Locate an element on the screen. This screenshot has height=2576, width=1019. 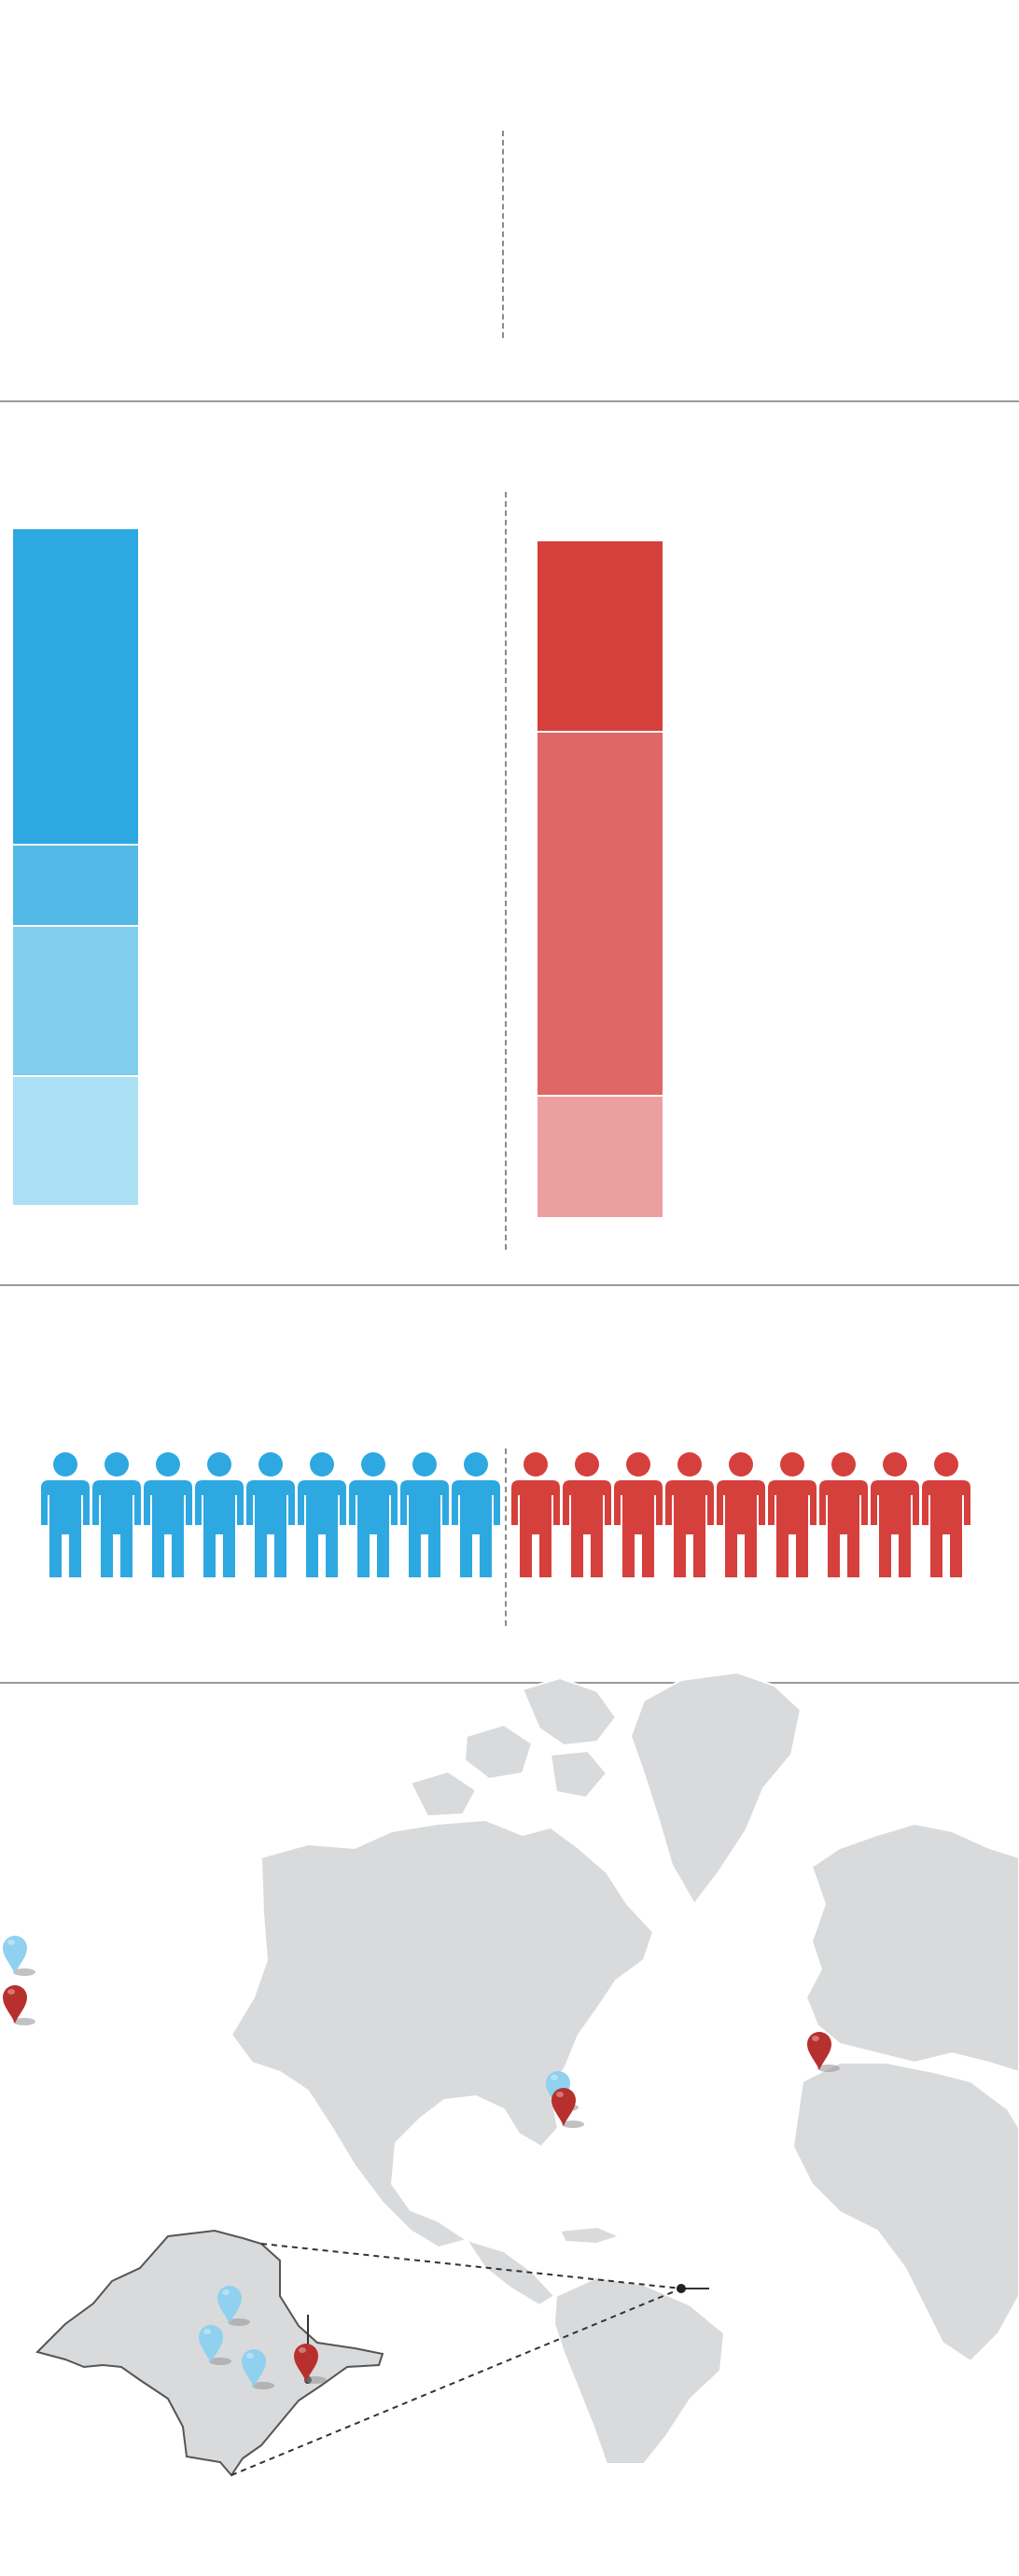
stacked-bar-left is located at coordinates (75, 867).